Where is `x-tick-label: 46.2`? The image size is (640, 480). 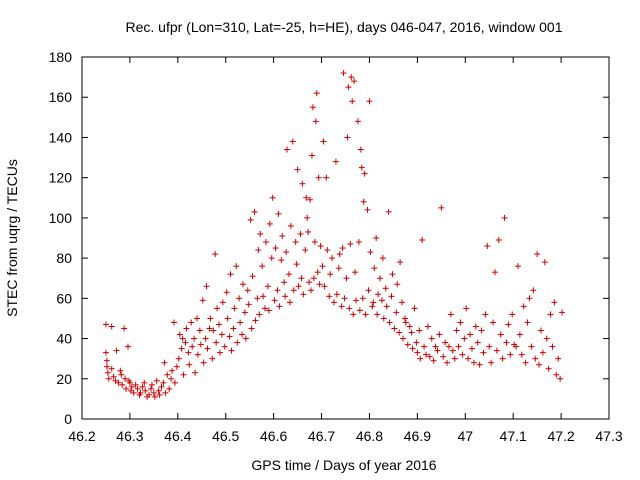
x-tick-label: 46.2 is located at coordinates (81, 436).